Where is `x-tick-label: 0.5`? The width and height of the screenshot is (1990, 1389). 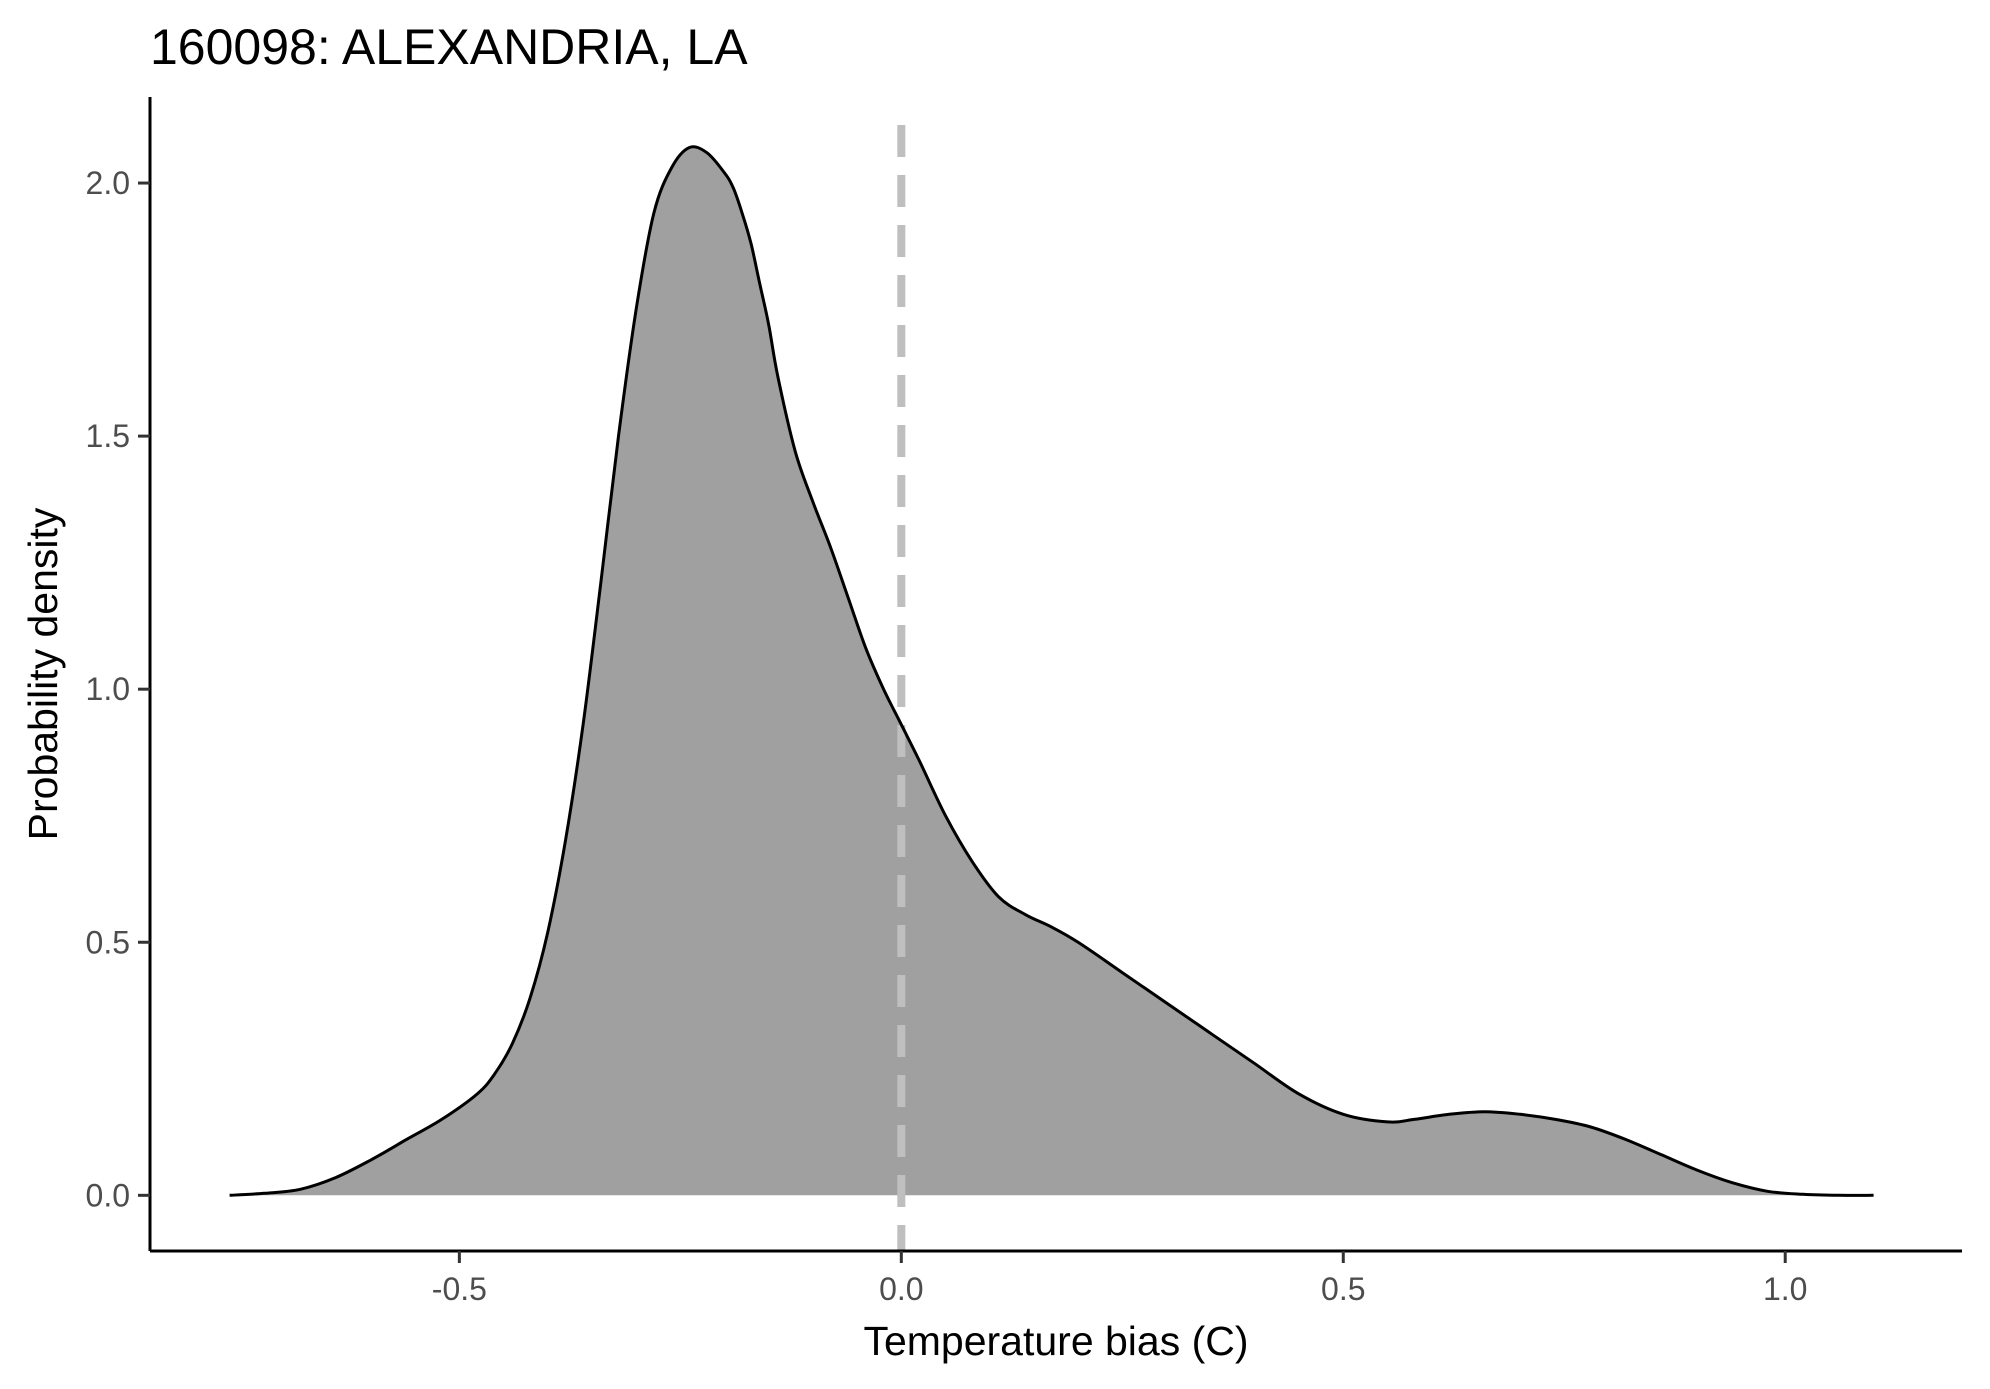
x-tick-label: 0.5 is located at coordinates (1343, 1289).